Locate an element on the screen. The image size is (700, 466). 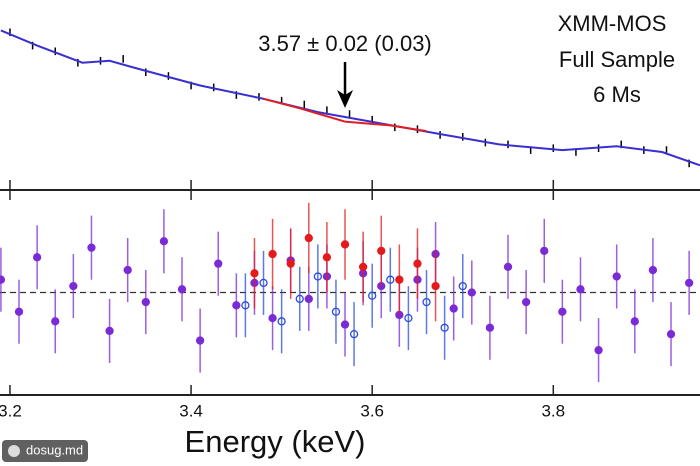
annotation: 3.57 ± 0.02 (0.03) is located at coordinates (345, 43).